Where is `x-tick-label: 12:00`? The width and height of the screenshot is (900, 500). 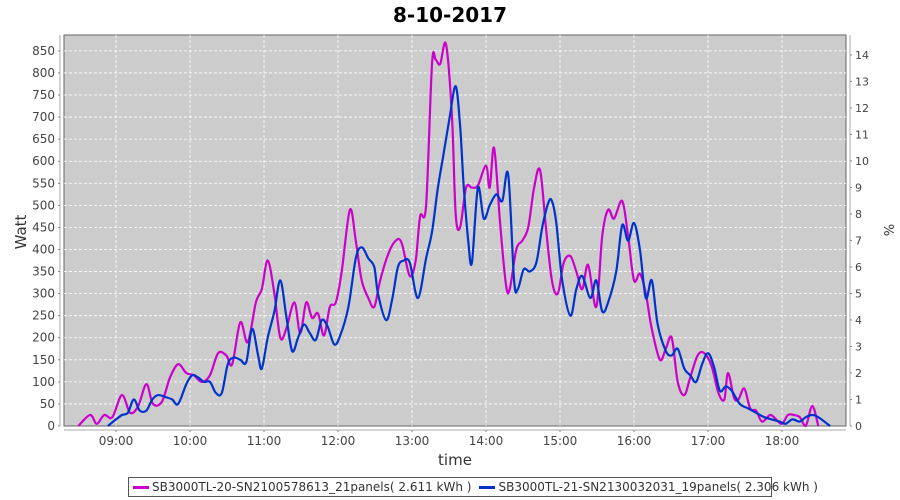
x-tick-label: 12:00 is located at coordinates (338, 441).